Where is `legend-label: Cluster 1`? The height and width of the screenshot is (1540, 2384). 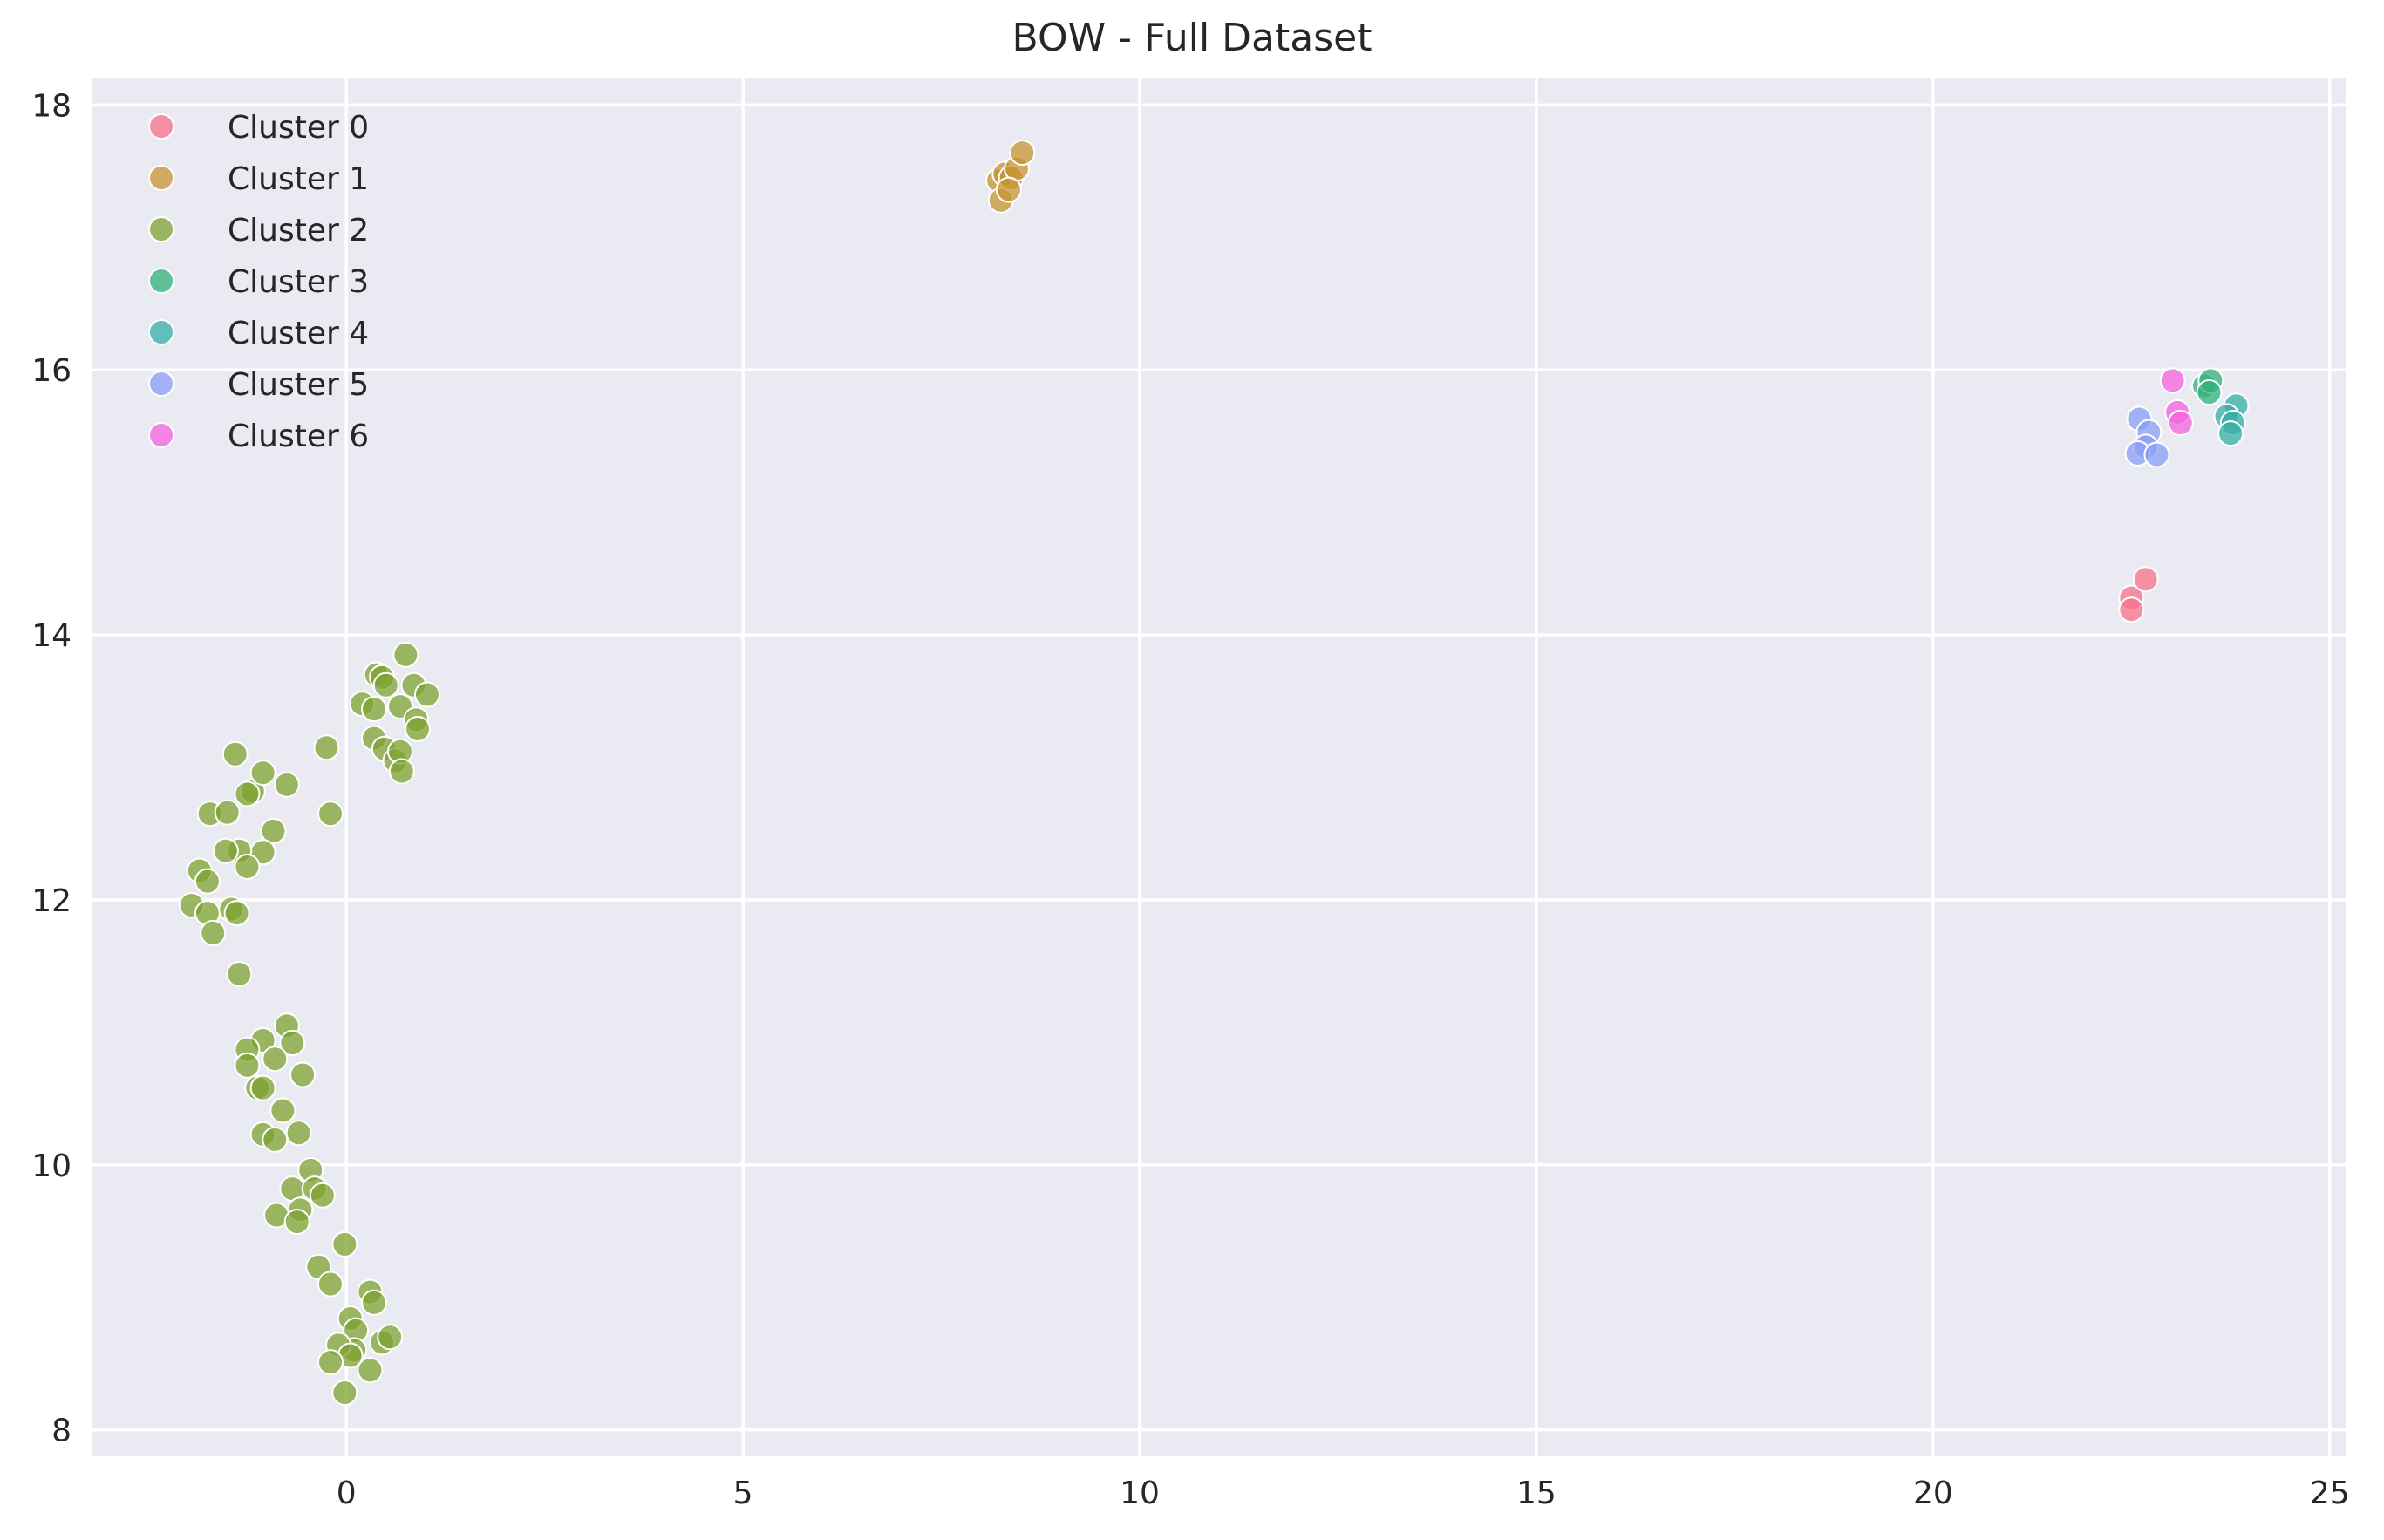 legend-label: Cluster 1 is located at coordinates (299, 179).